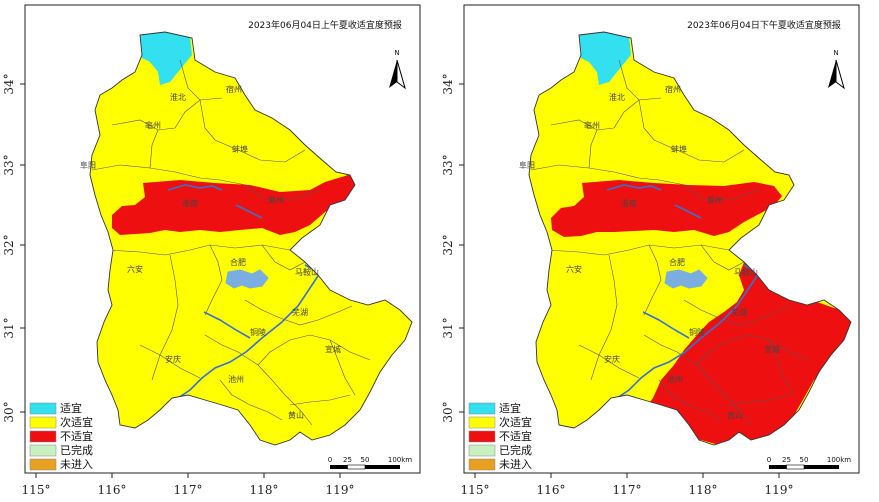 The width and height of the screenshot is (879, 502). What do you see at coordinates (746, 272) in the screenshot?
I see `city-label: 马鞍山` at bounding box center [746, 272].